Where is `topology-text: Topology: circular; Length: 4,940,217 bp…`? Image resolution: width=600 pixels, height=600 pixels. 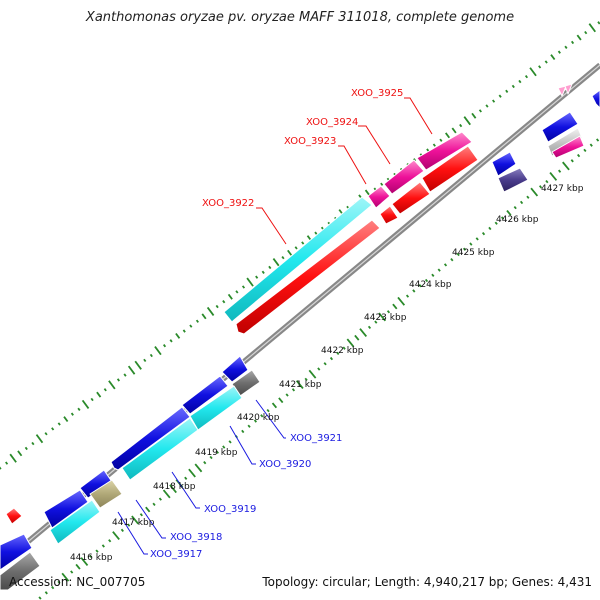
topology-text: Topology: circular; Length: 4,940,217 bp… is located at coordinates (427, 582).